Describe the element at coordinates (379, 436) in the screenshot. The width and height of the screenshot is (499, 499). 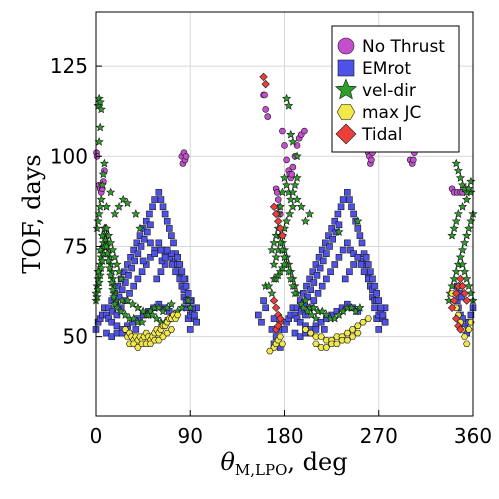
I see `x-tick-label: 270` at that location.